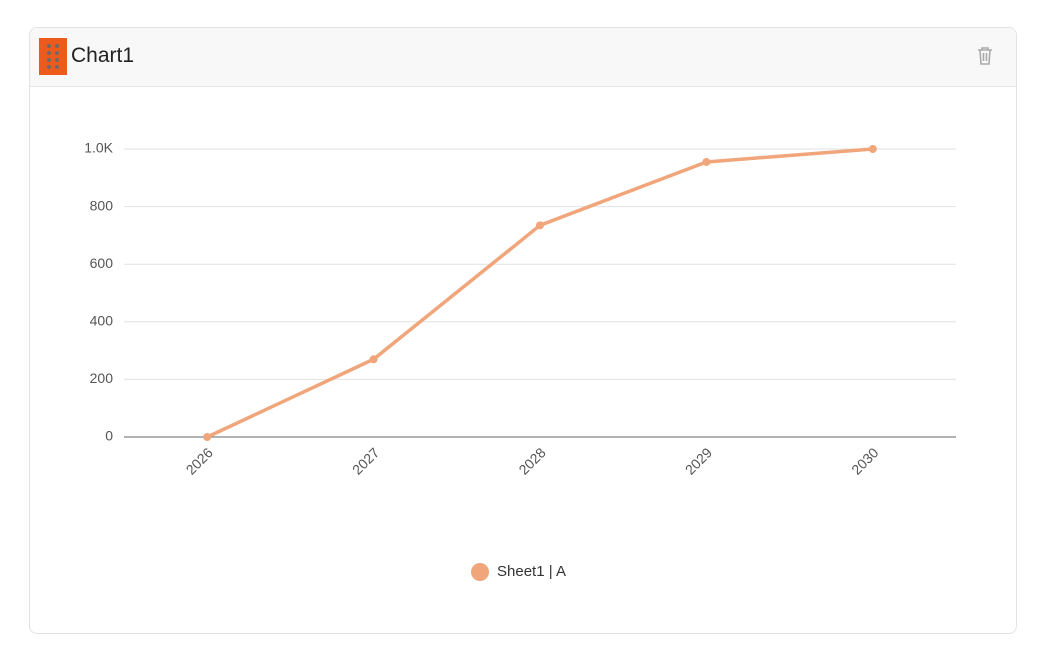  What do you see at coordinates (531, 460) in the screenshot?
I see `x-tick-label: 2028` at bounding box center [531, 460].